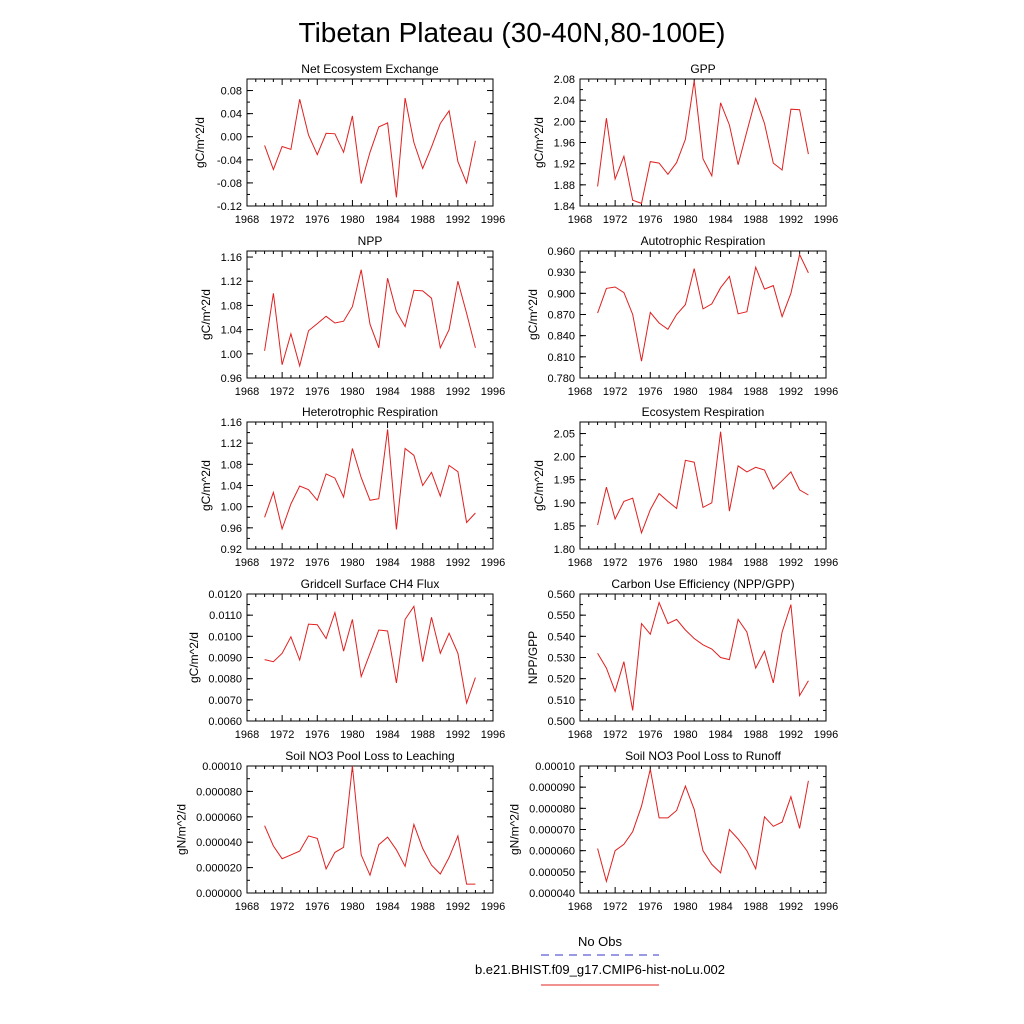 Image resolution: width=1024 pixels, height=1024 pixels. Describe the element at coordinates (561, 337) in the screenshot. I see `y-tick-label: 0.840` at that location.